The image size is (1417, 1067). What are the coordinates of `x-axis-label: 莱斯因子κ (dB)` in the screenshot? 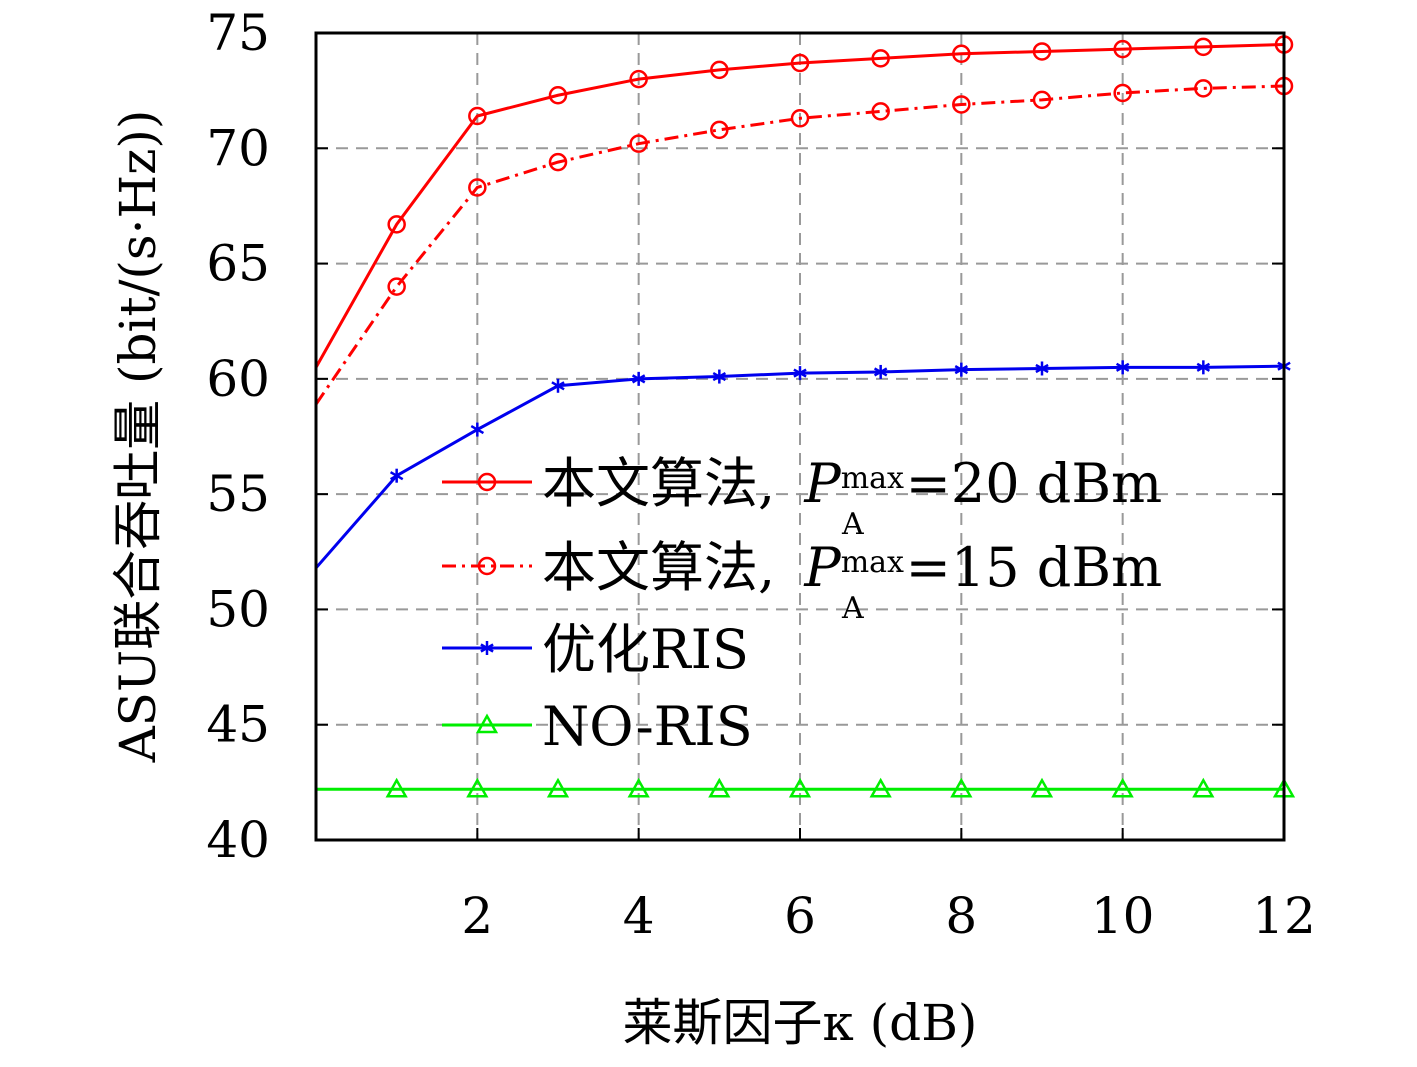 It's located at (800, 1023).